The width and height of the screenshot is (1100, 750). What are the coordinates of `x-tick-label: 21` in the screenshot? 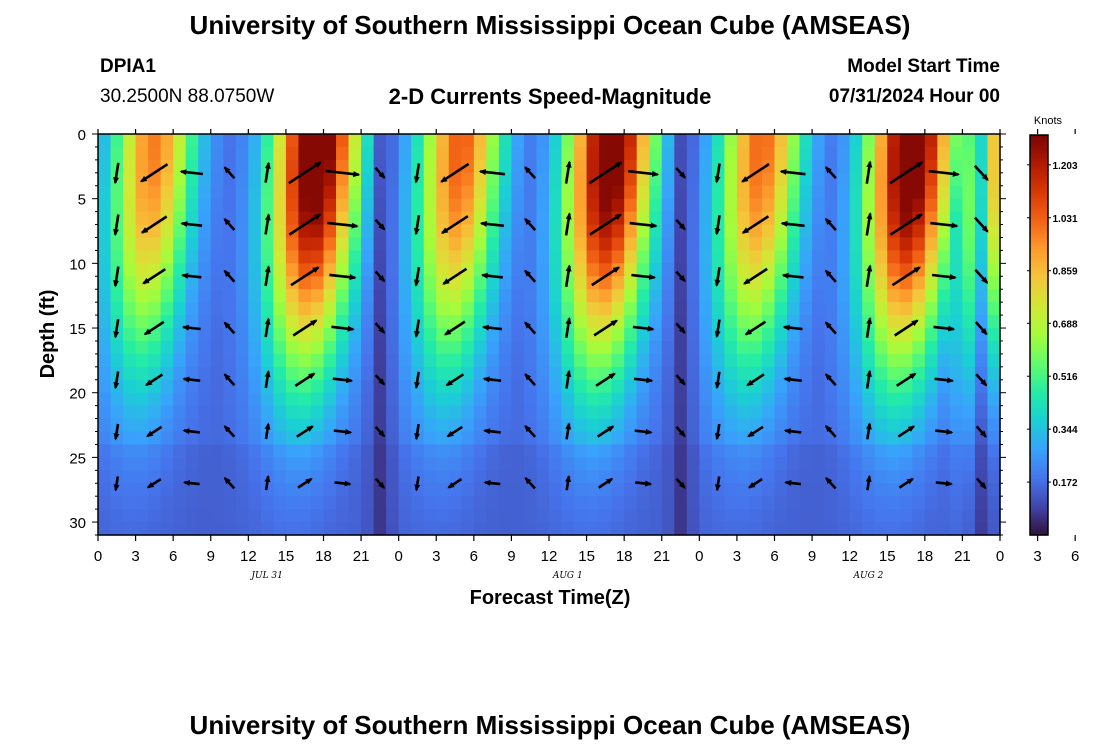 It's located at (962, 556).